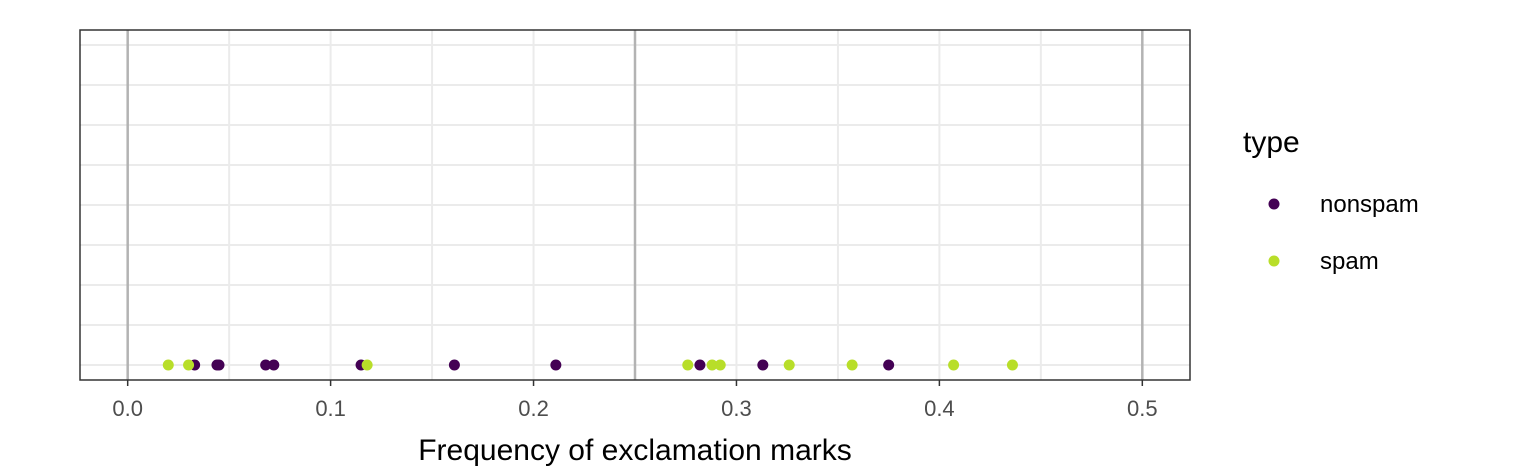 The image size is (1517, 476). I want to click on x-axis-title: Frequency of exclamation marks, so click(635, 450).